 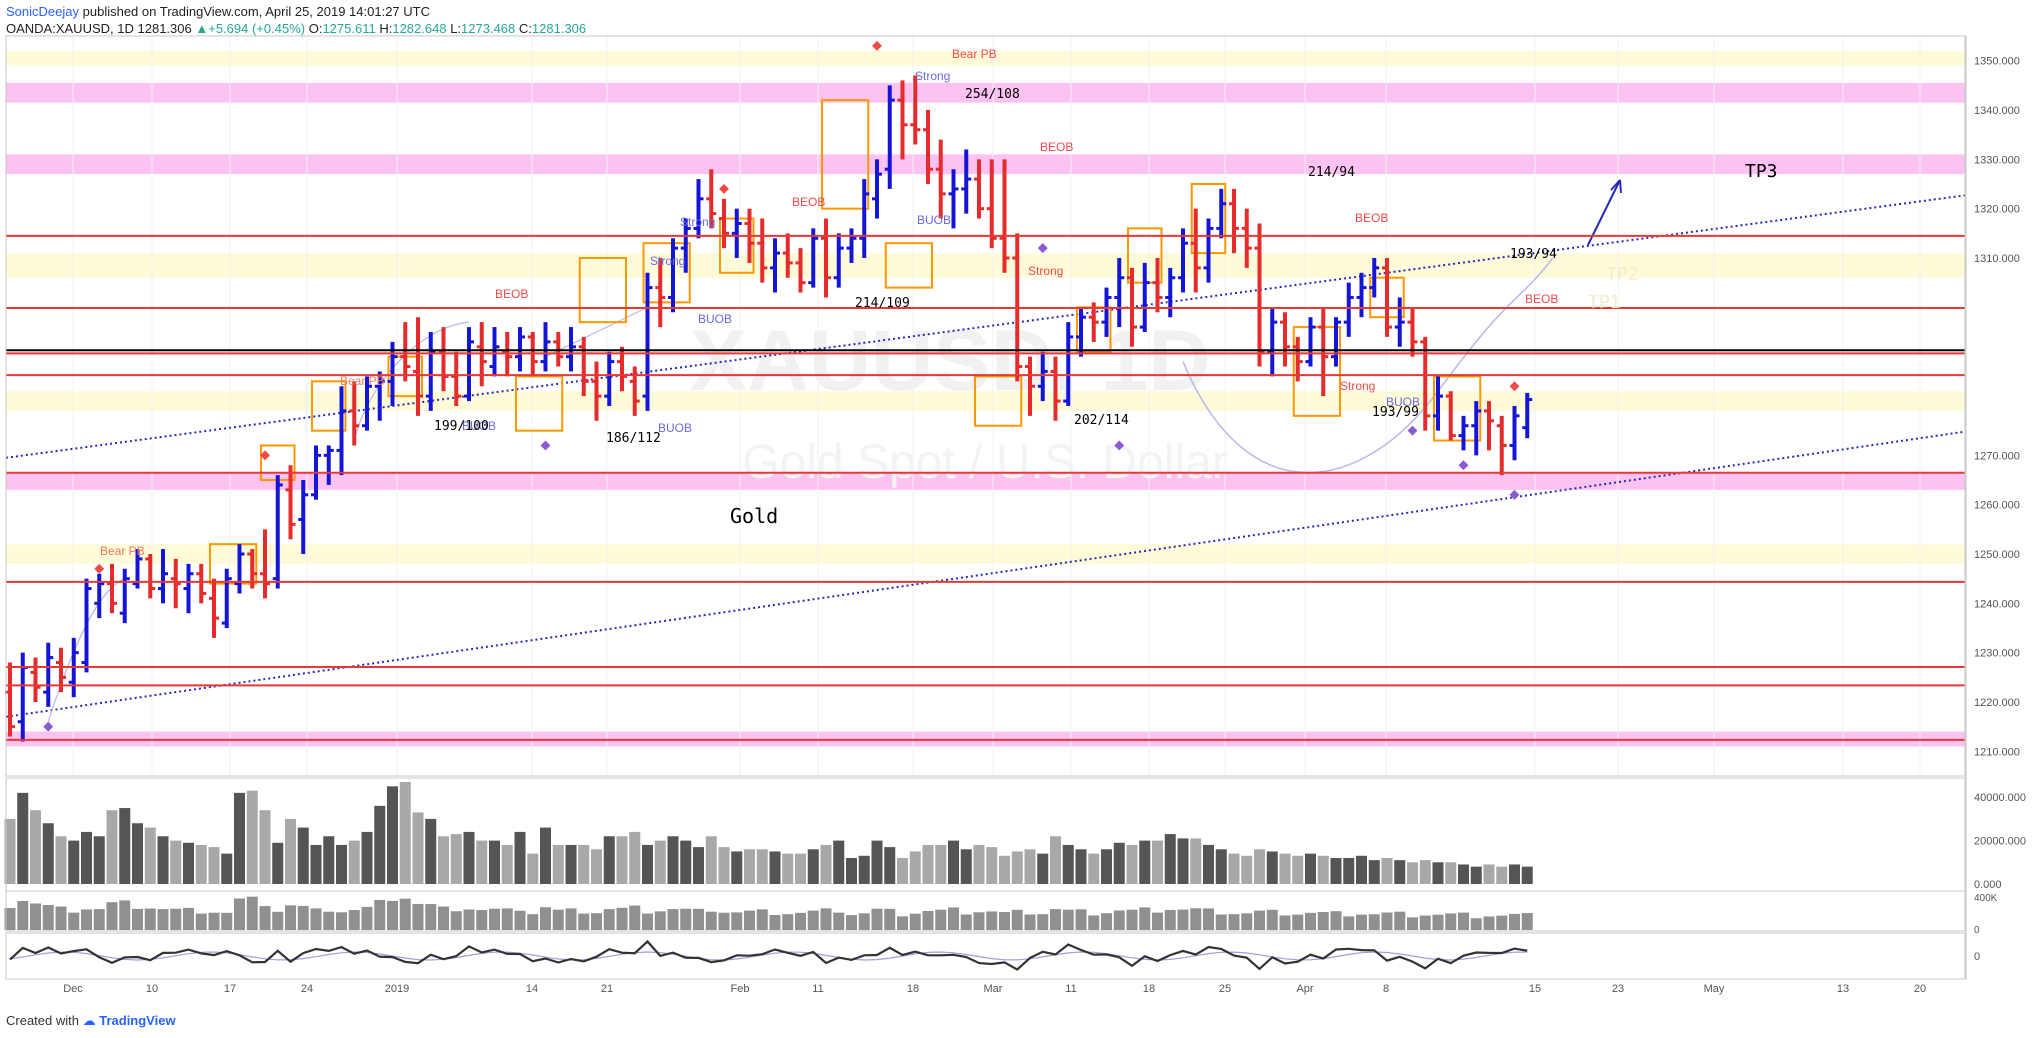 What do you see at coordinates (817, 989) in the screenshot?
I see `time-axis-tick: 11` at bounding box center [817, 989].